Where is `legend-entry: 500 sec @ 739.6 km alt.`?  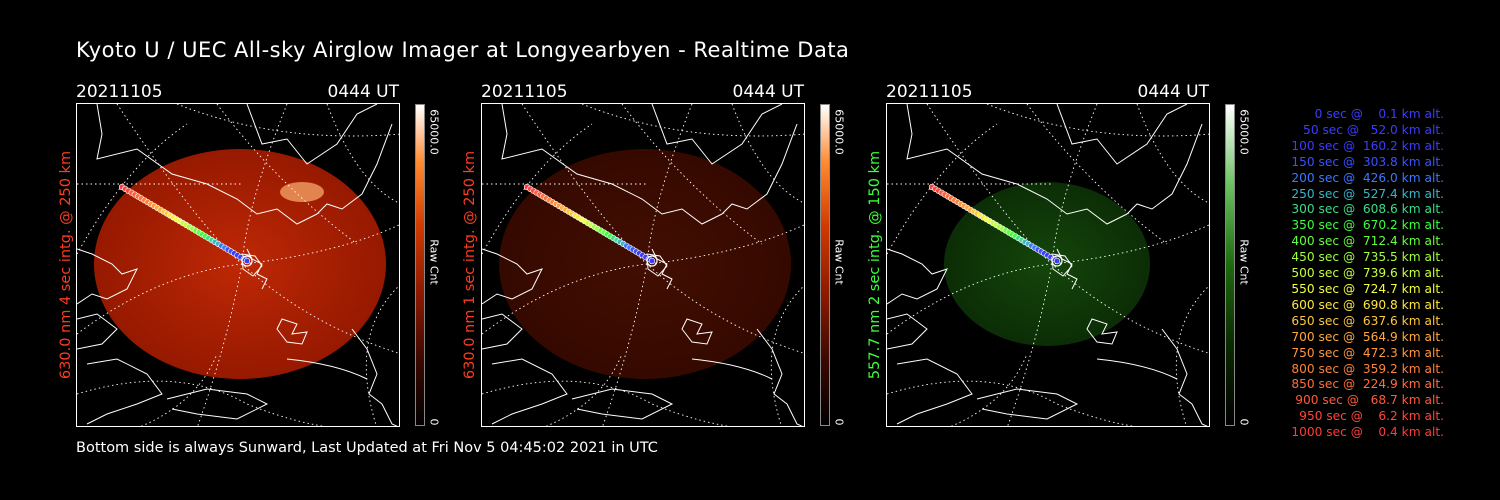 legend-entry: 500 sec @ 739.6 km alt. is located at coordinates (1365, 273).